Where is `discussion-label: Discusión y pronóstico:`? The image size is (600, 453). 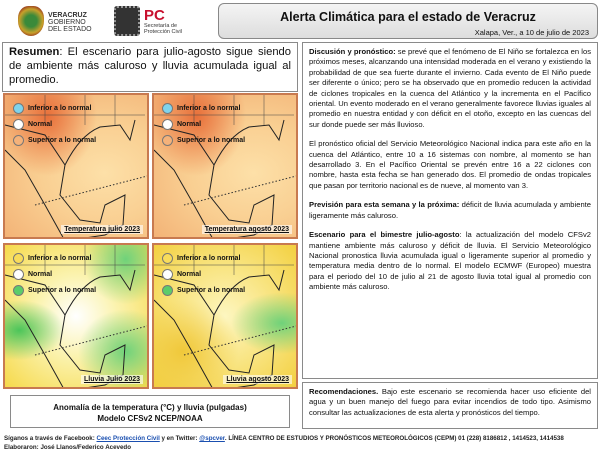
discussion-label: Discusión y pronóstico: is located at coordinates (352, 51).